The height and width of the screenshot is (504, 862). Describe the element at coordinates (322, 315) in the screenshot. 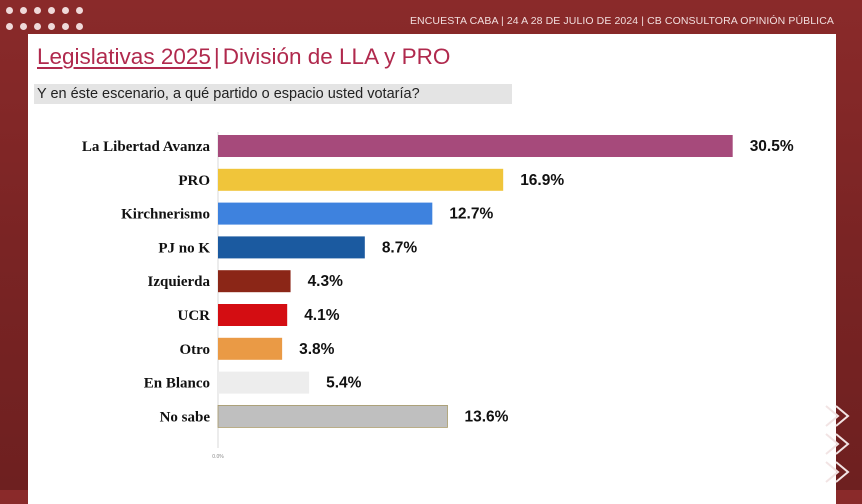

I see `value-label: 4.1%` at that location.